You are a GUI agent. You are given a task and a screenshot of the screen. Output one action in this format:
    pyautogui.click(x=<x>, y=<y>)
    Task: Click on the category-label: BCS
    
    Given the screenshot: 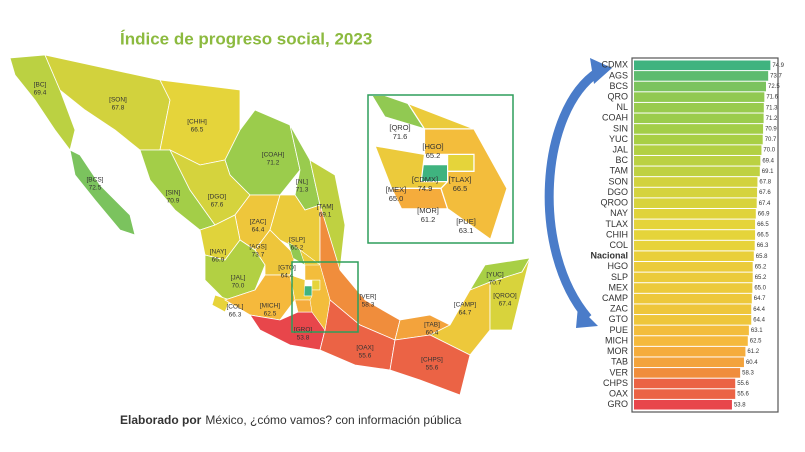 What is the action you would take?
    pyautogui.click(x=618, y=86)
    